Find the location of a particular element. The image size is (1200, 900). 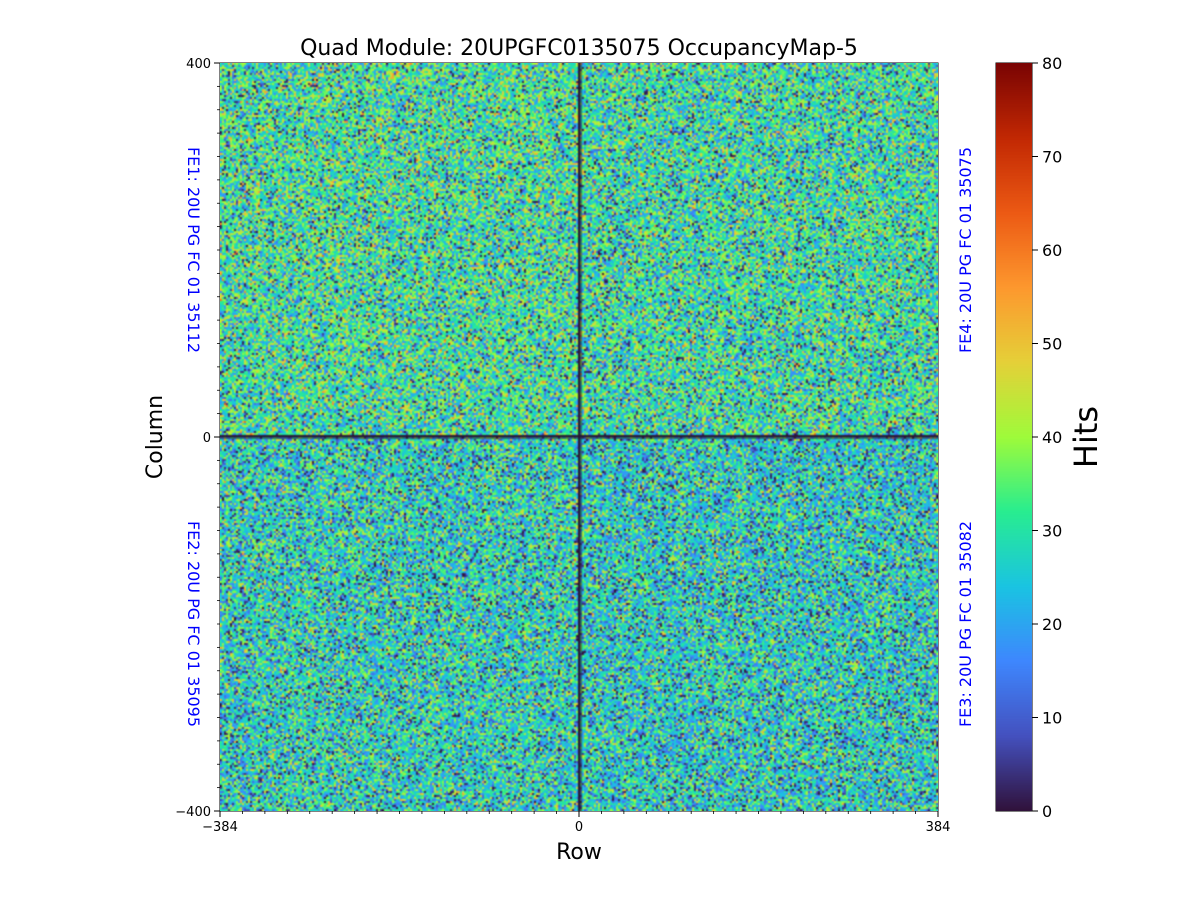

colorbar-axis: 0 10 20 30 40 50 60 70 80 is located at coordinates (1047, 437).